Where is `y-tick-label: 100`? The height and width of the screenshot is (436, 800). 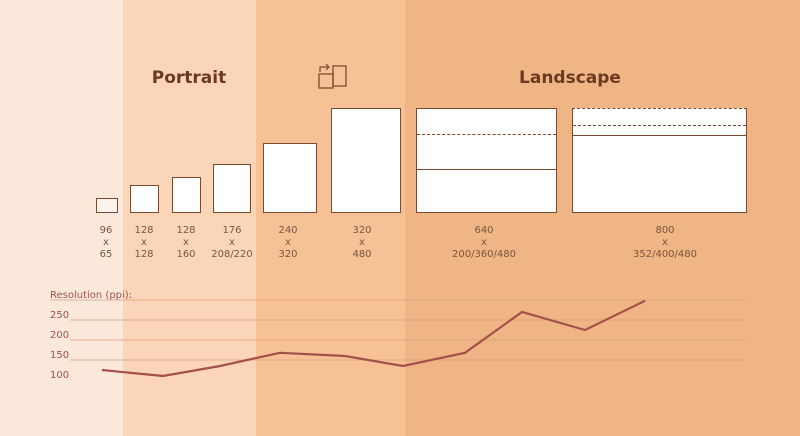
y-tick-label: 100 is located at coordinates (59, 375).